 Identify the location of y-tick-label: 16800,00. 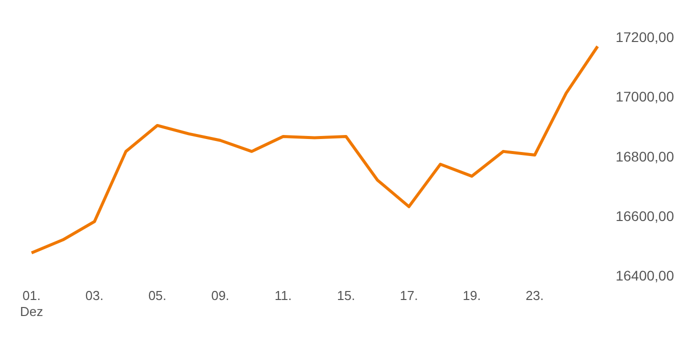
(645, 156).